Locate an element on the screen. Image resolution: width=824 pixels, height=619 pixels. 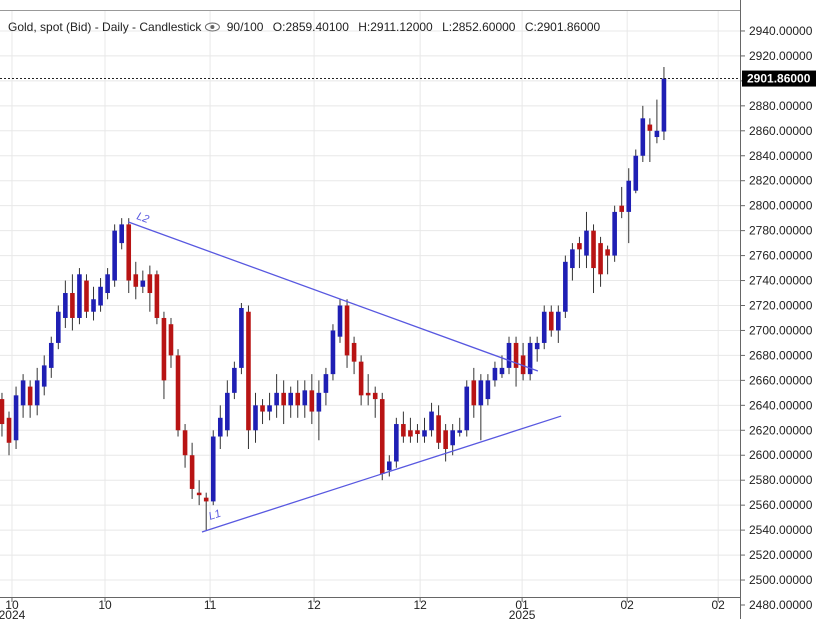
time-axis-bg is located at coordinates (412, 608).